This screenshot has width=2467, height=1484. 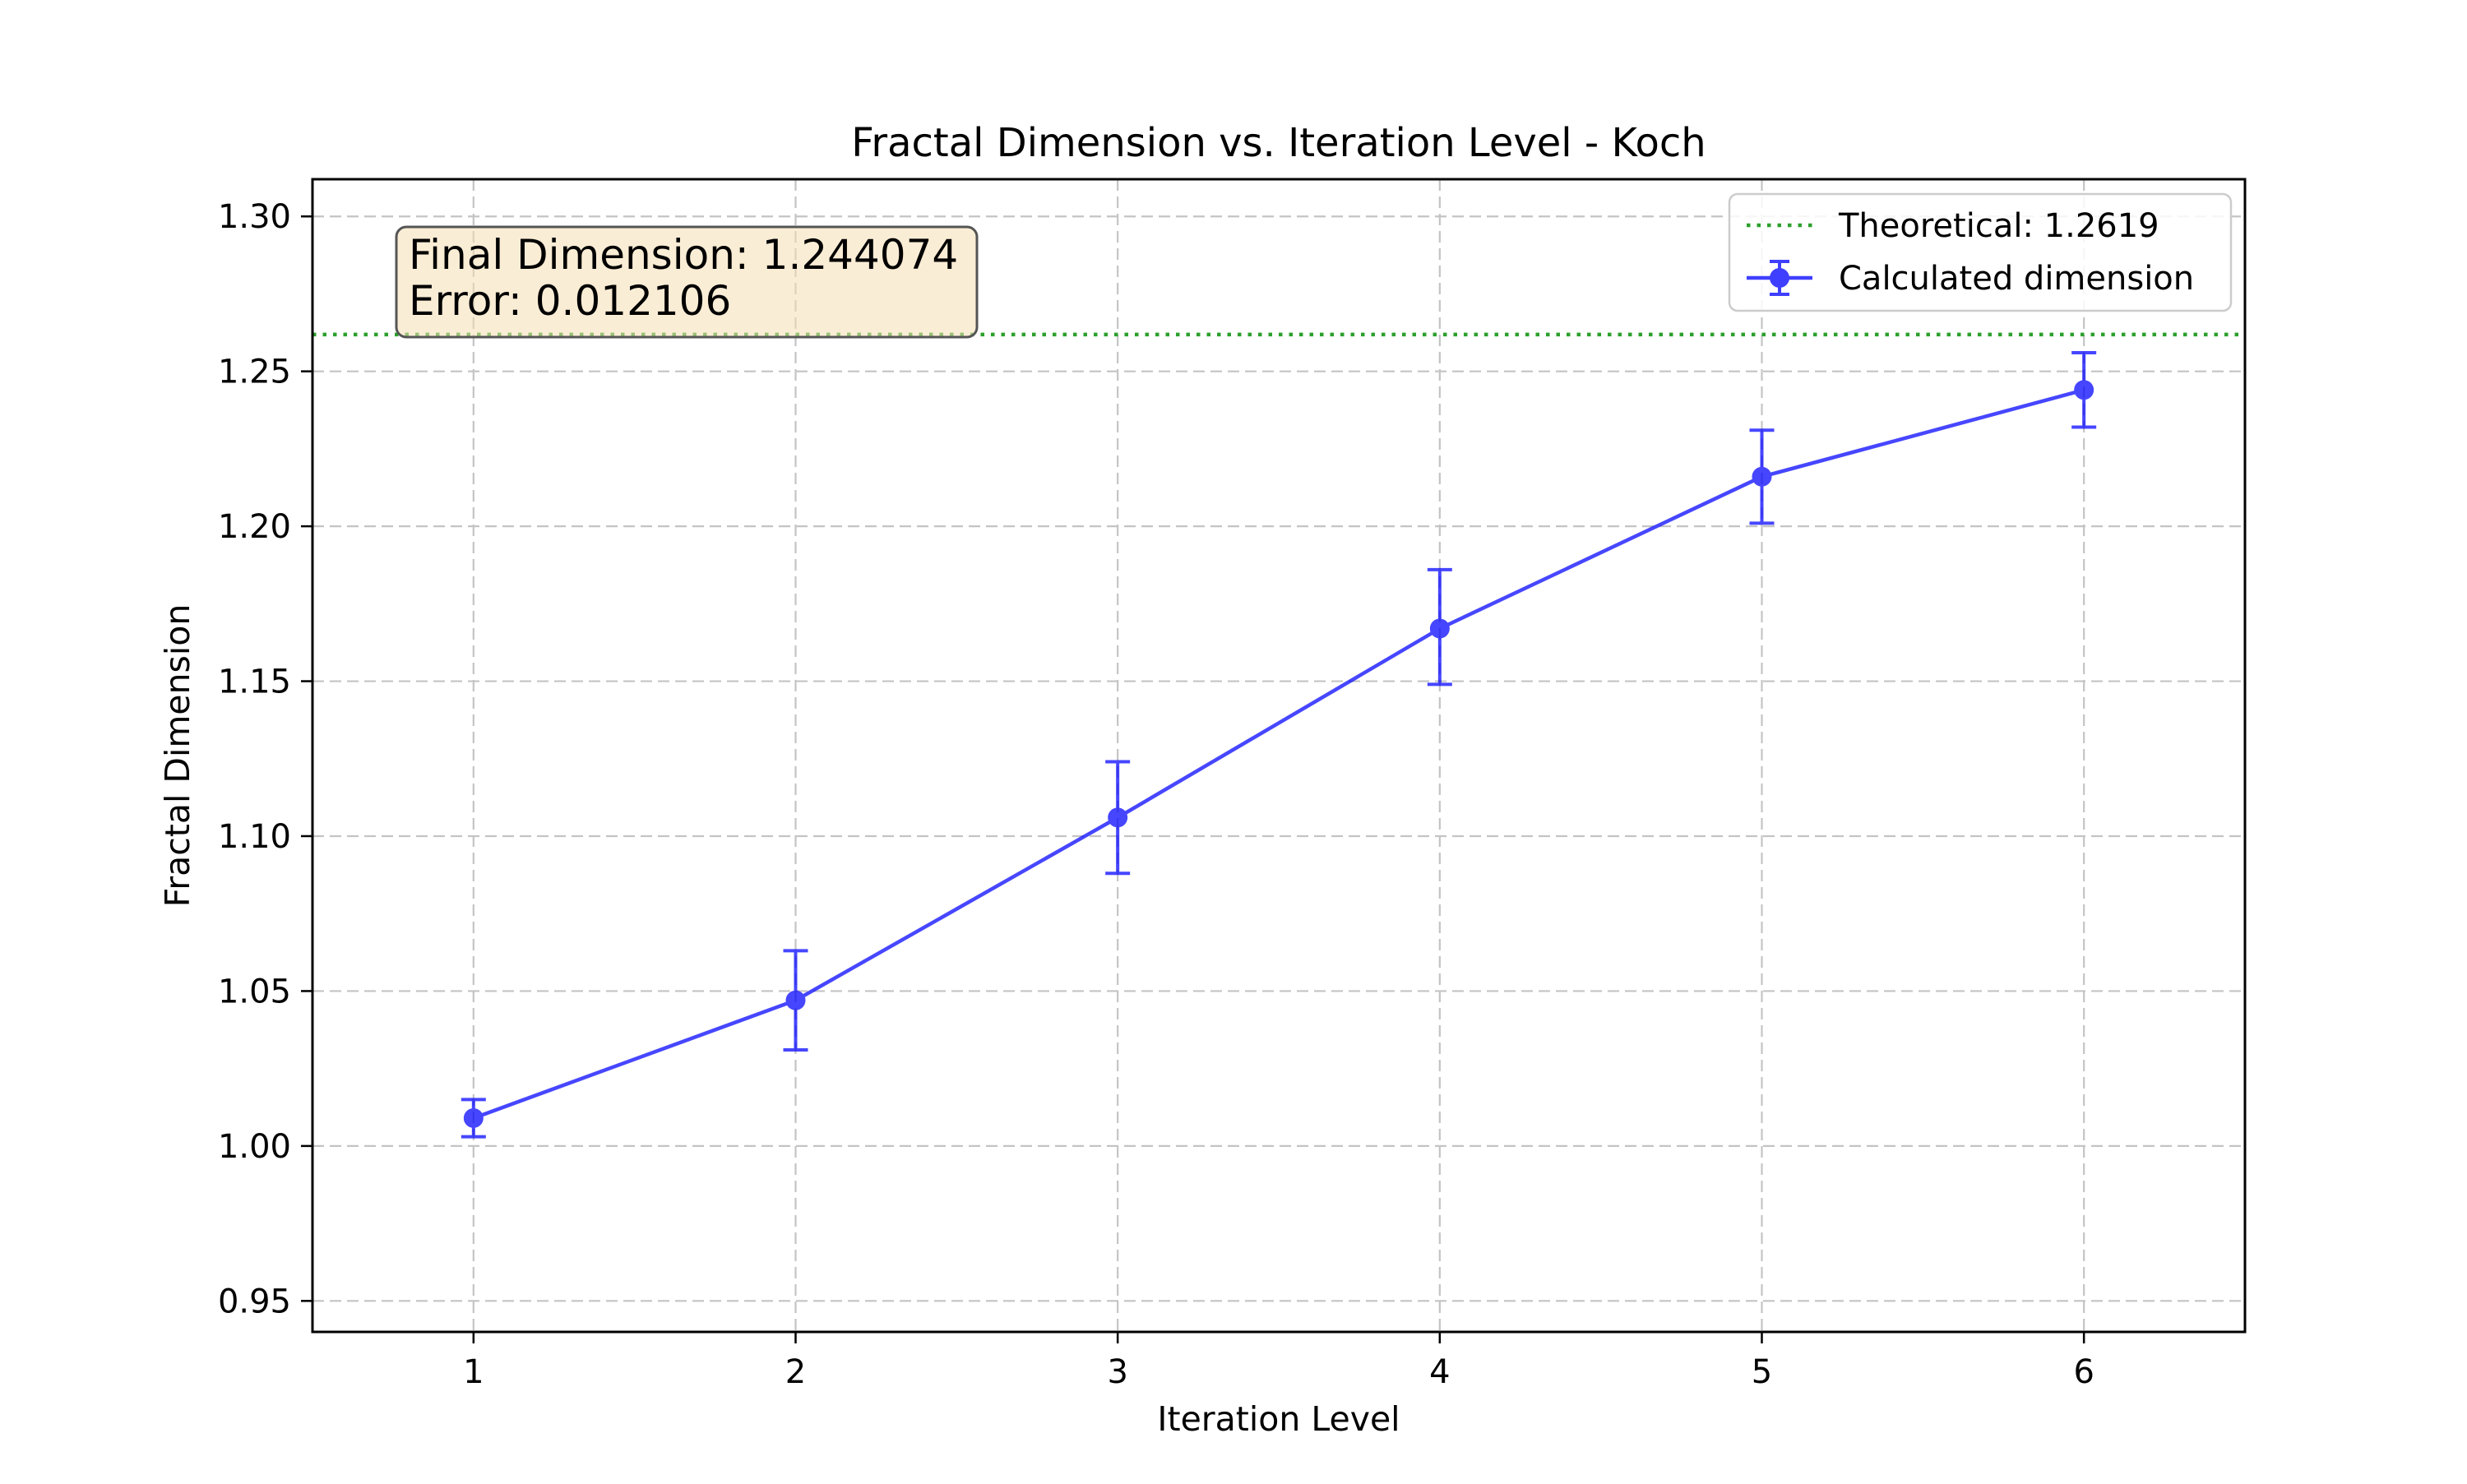 I want to click on y-tick-label: 1.10, so click(x=254, y=837).